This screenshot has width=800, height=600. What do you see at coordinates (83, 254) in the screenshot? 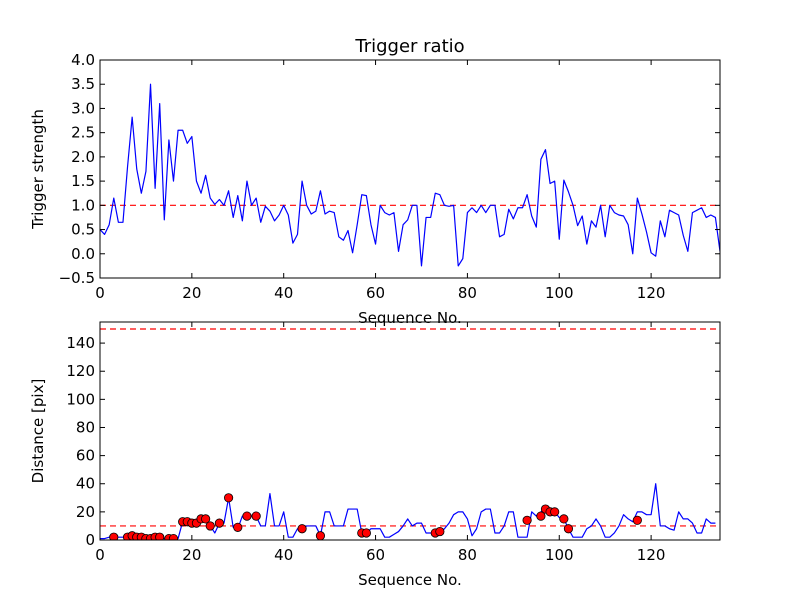
I see `y-tick-label: 0.0` at bounding box center [83, 254].